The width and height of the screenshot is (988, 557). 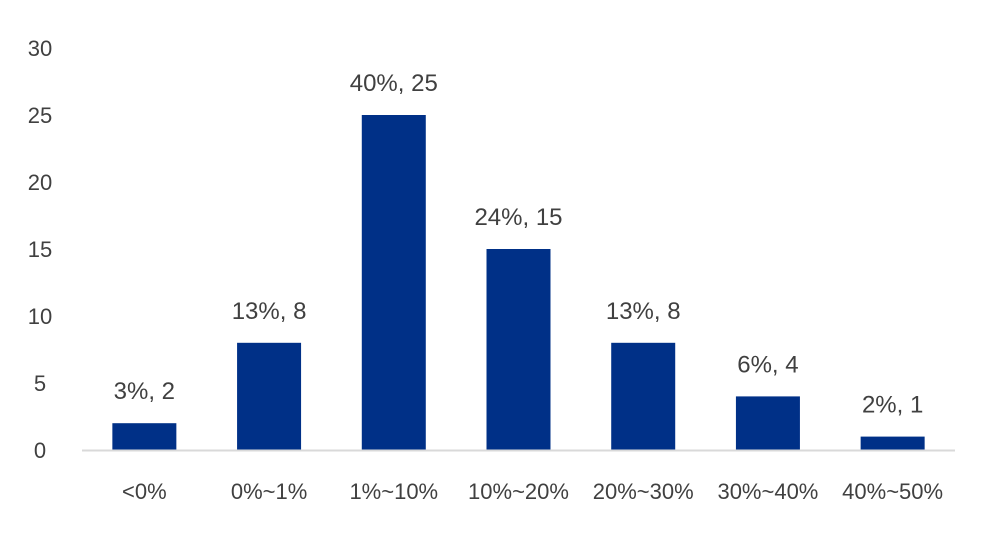 I want to click on data-label: 6%, 4, so click(x=767, y=364).